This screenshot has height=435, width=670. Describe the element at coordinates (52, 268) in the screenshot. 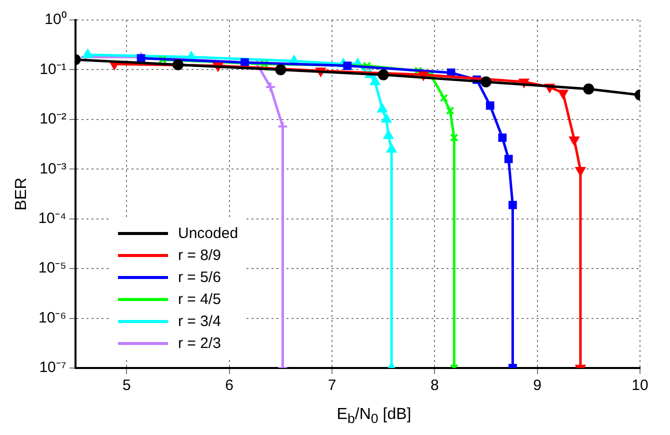

I see `y-tick-label: 10⁻⁵` at that location.